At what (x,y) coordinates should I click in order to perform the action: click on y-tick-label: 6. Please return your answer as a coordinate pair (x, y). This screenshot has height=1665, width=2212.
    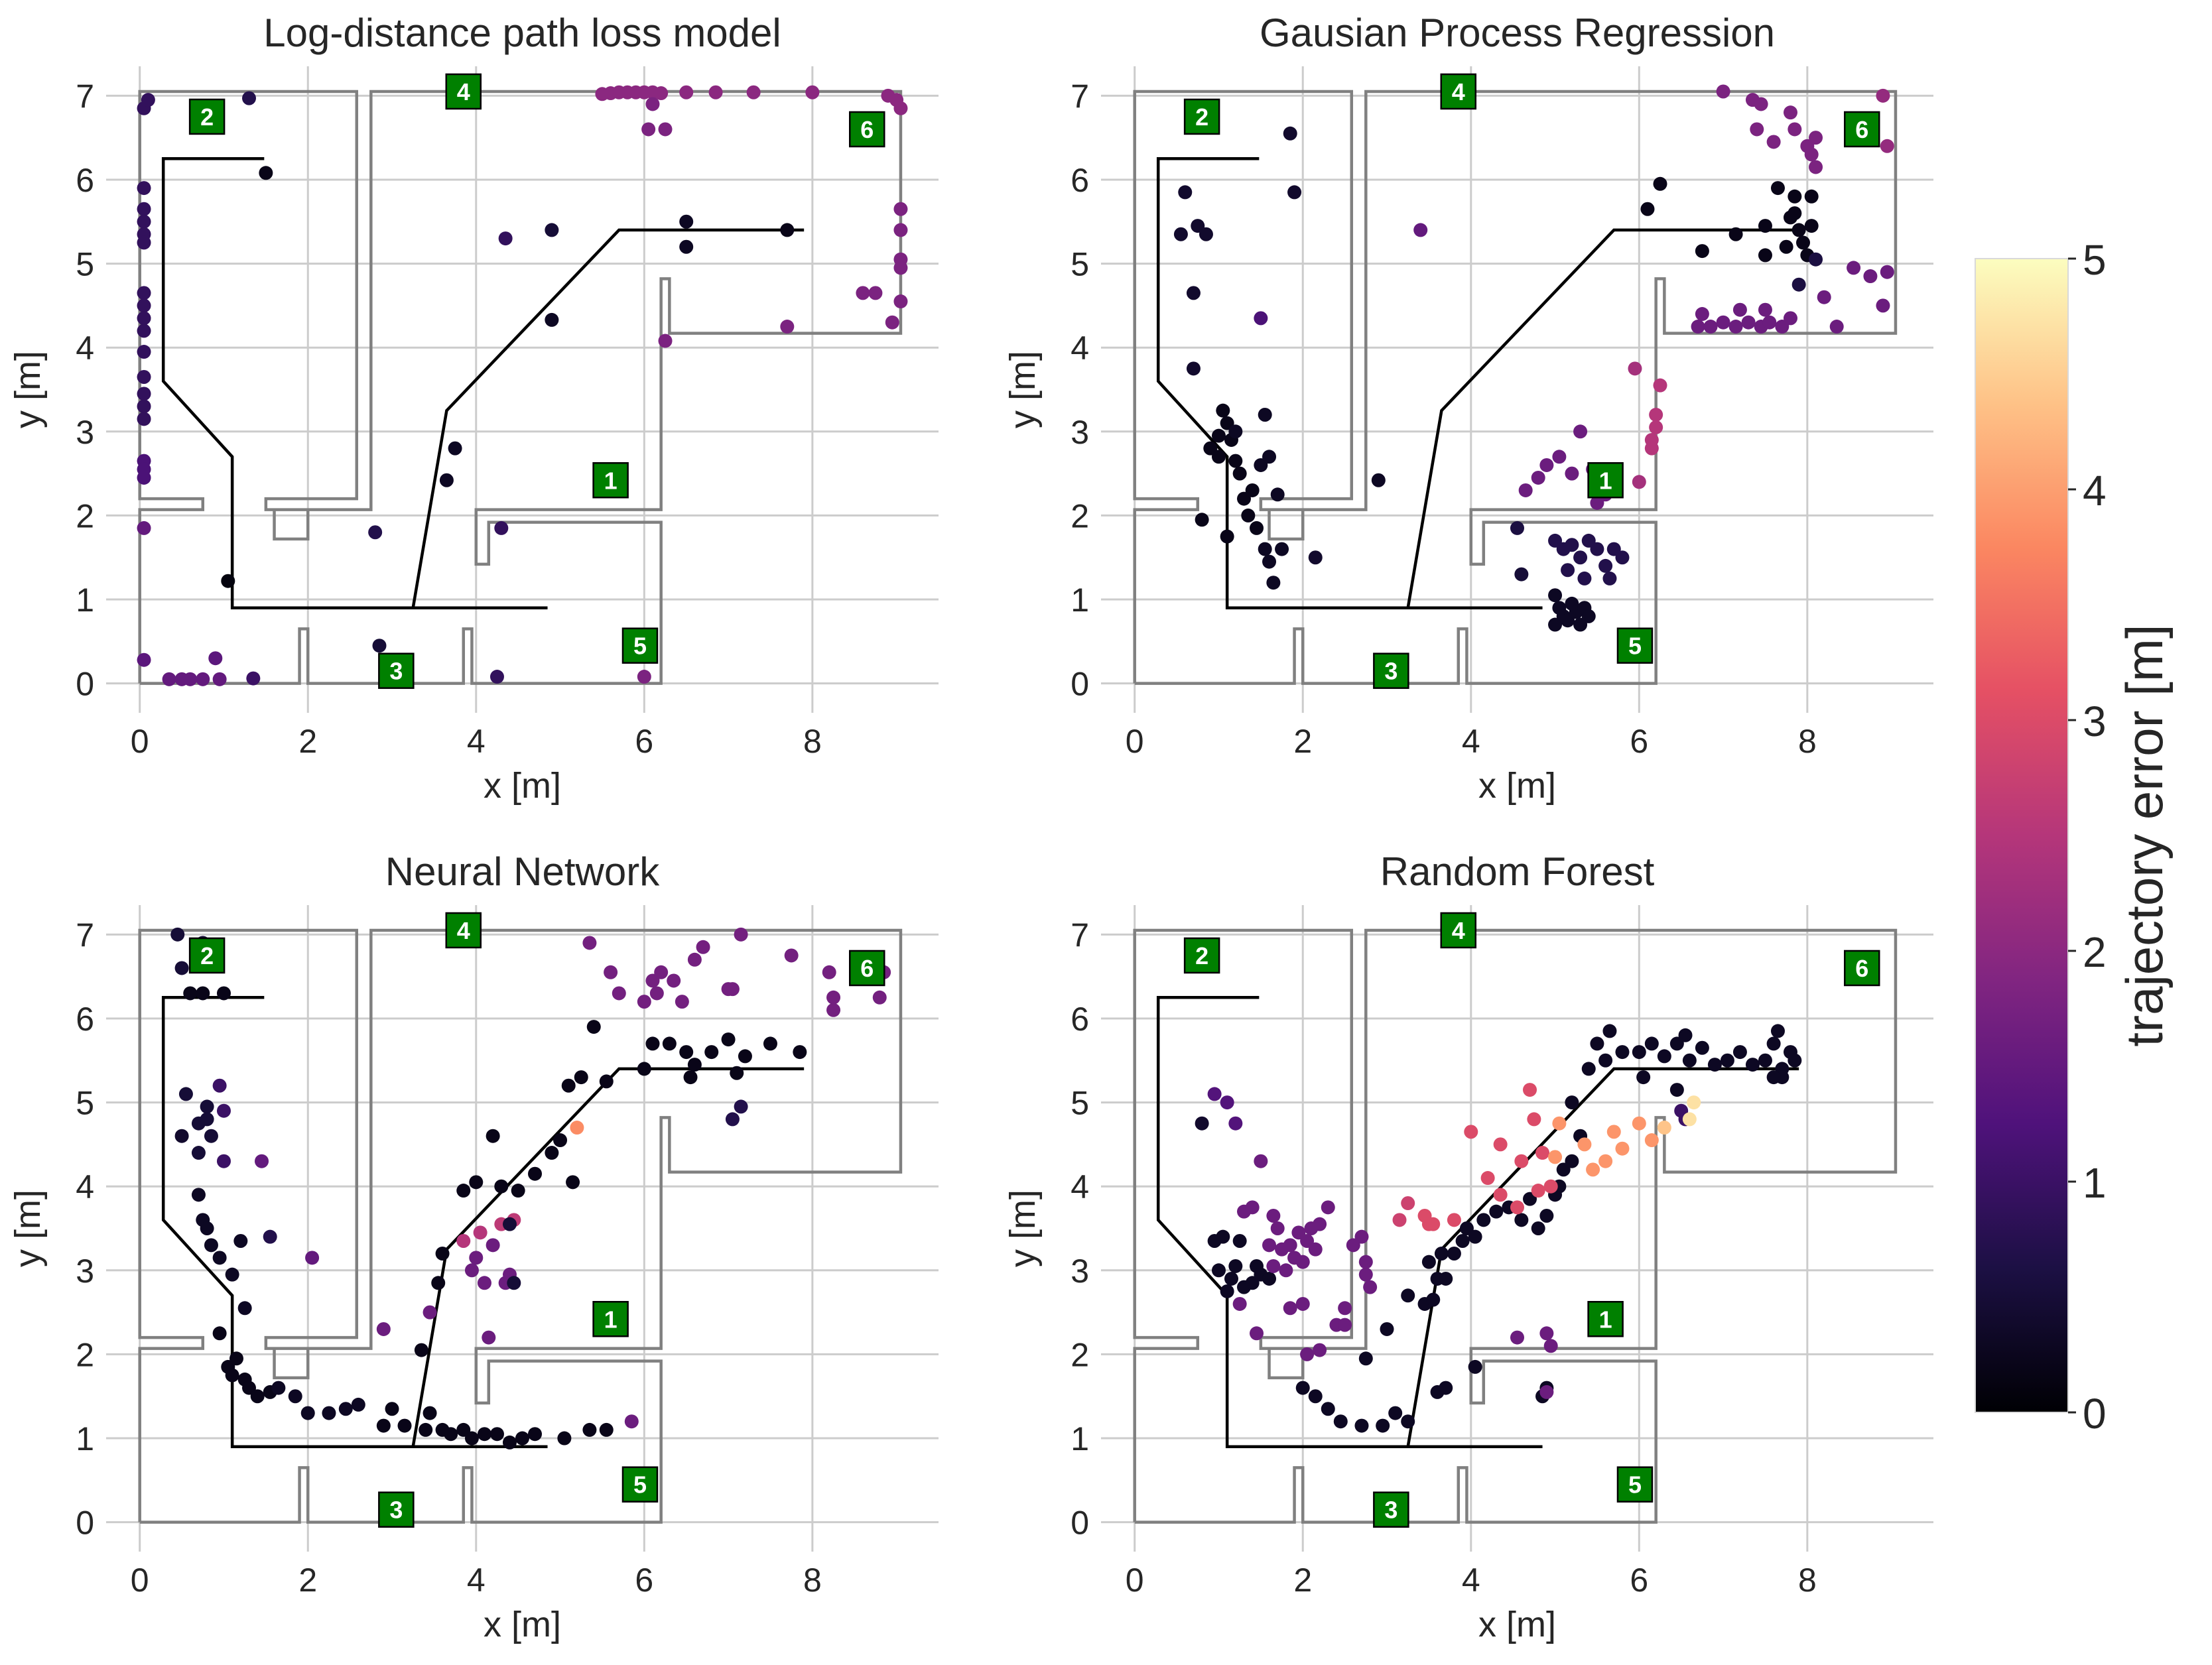
    Looking at the image, I should click on (85, 180).